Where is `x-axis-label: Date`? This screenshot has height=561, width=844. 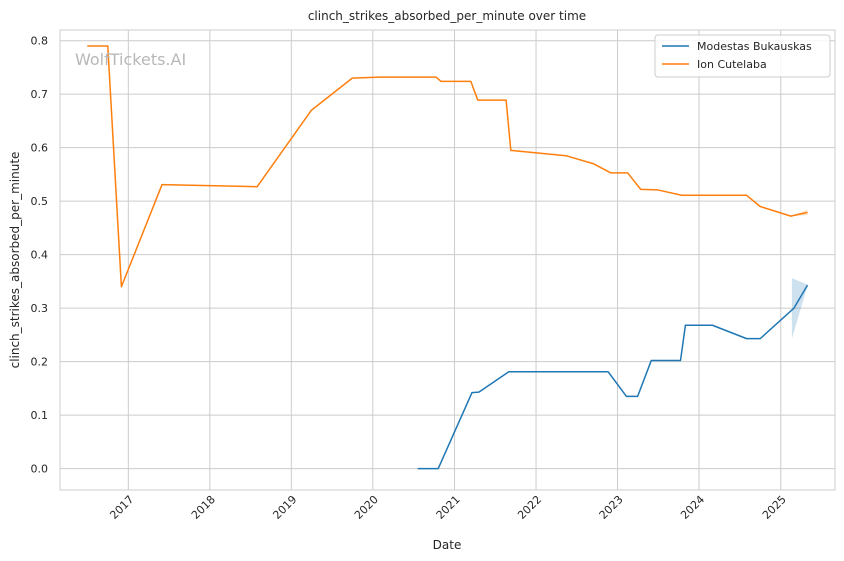 x-axis-label: Date is located at coordinates (447, 545).